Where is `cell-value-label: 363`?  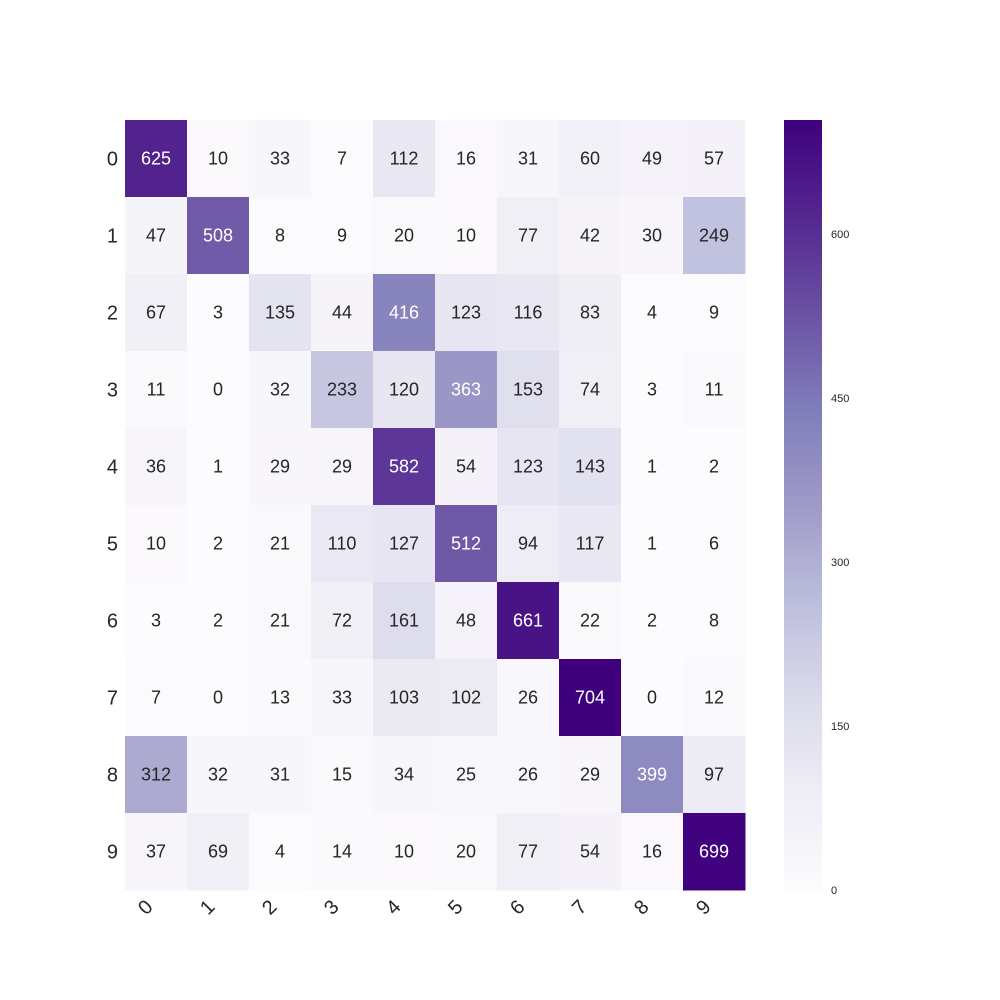 cell-value-label: 363 is located at coordinates (466, 390).